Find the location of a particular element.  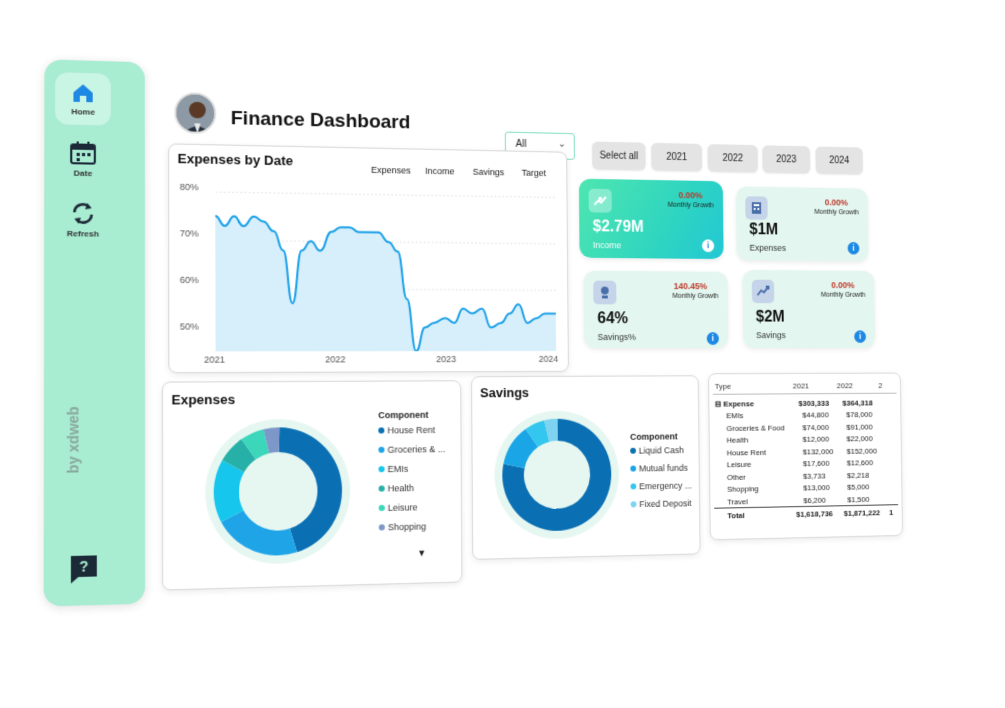

row-label: EMIs is located at coordinates (734, 415).